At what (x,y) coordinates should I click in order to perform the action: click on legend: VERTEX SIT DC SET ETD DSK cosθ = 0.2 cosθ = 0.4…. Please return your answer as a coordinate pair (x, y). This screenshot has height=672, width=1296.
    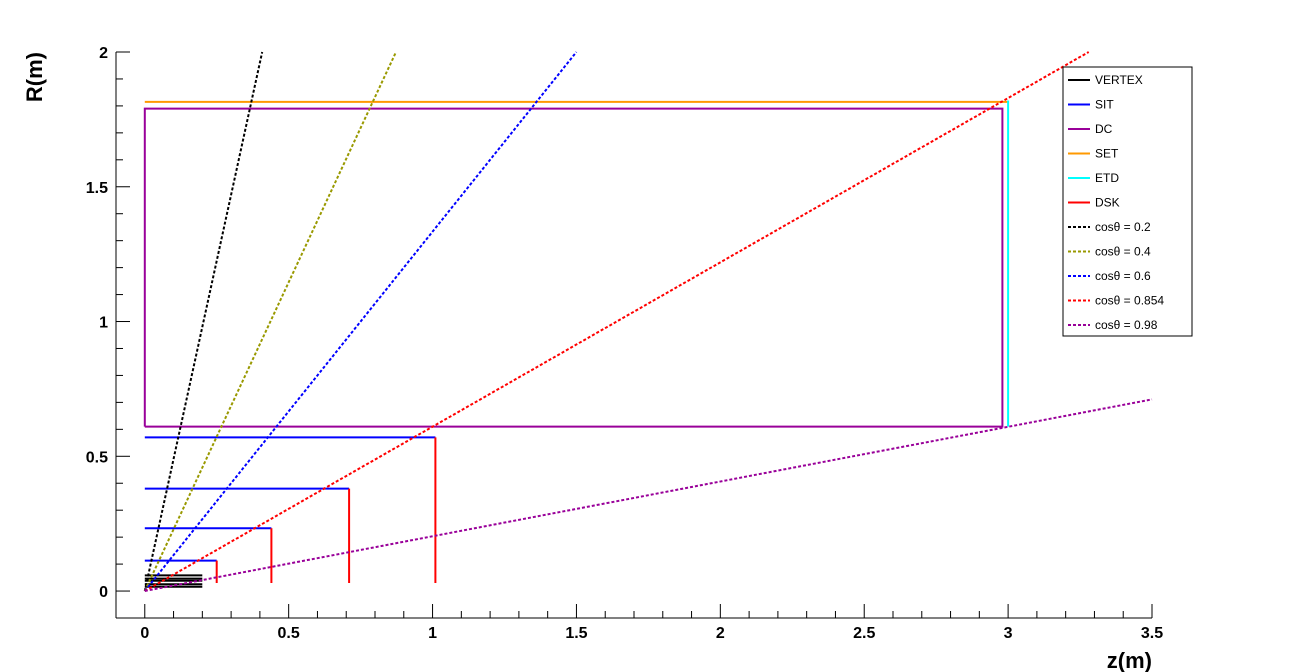
    Looking at the image, I should click on (1127, 201).